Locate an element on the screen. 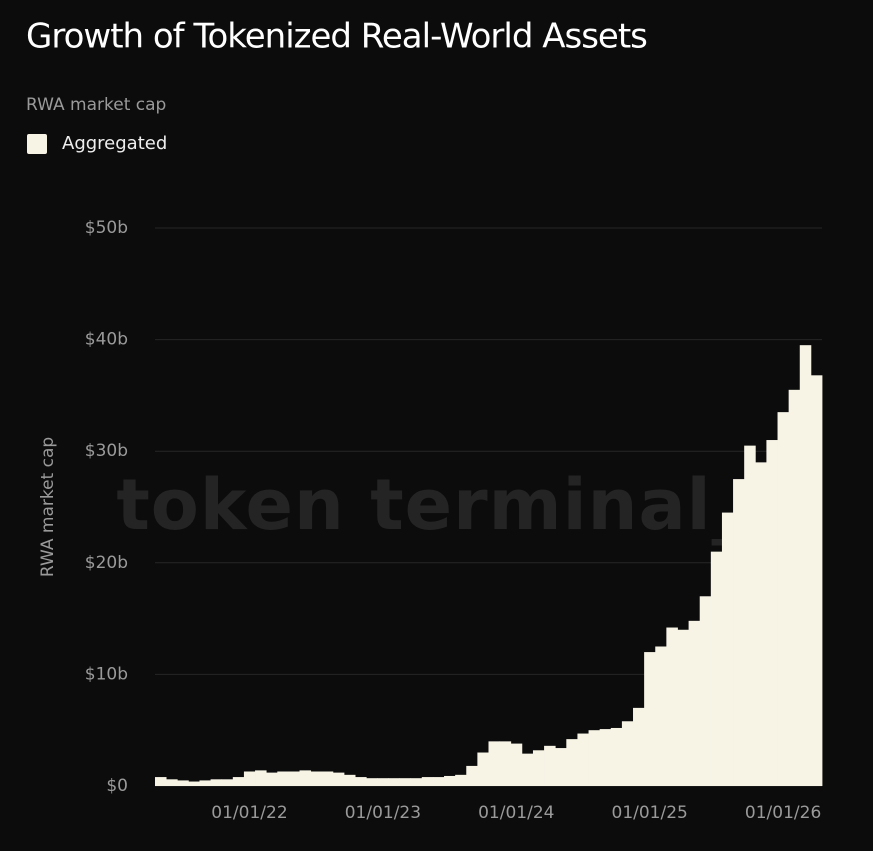  y-tick-label: $20b is located at coordinates (106, 563).